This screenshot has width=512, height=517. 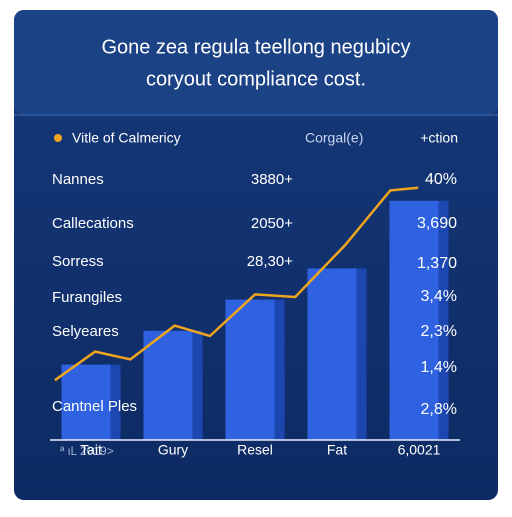 I want to click on x-tick-label: Gury, so click(x=173, y=450).